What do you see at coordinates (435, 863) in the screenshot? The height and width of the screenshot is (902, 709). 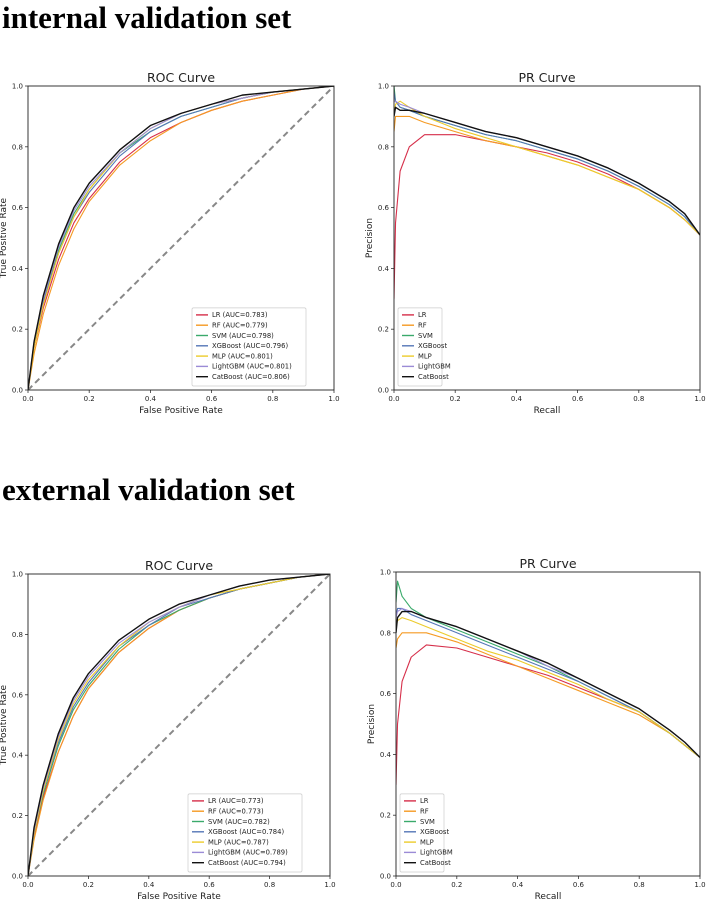 I see `legend-label-catboost: CatBoost` at bounding box center [435, 863].